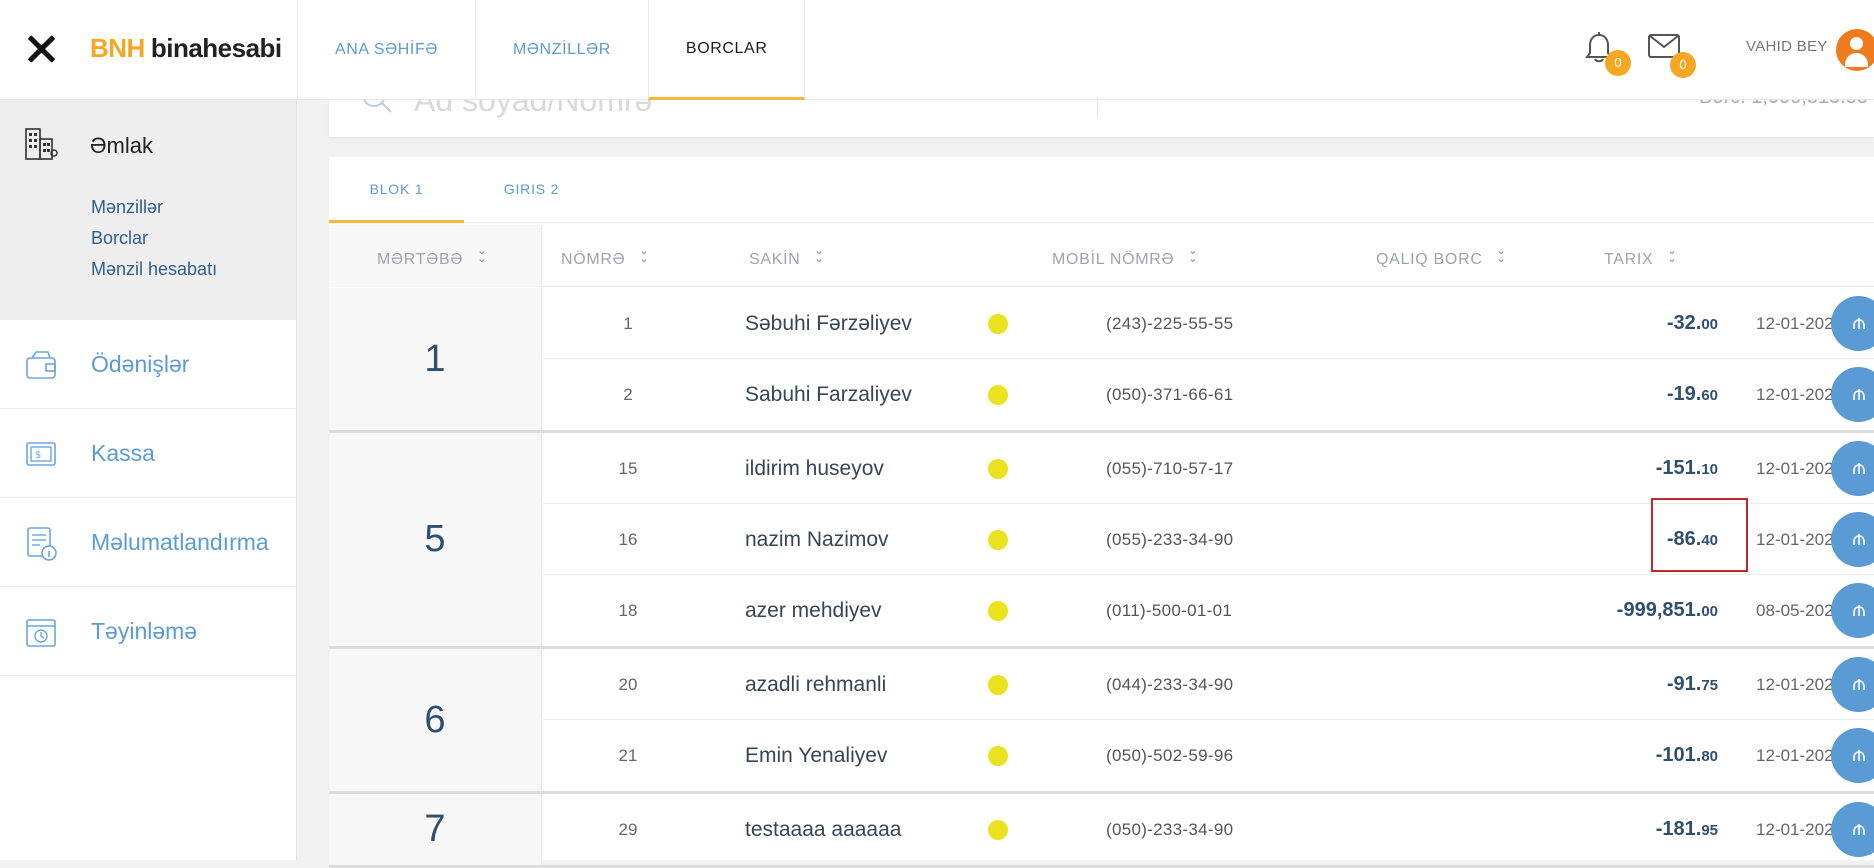 The width and height of the screenshot is (1874, 868). I want to click on debt-decimal: 40, so click(1709, 540).